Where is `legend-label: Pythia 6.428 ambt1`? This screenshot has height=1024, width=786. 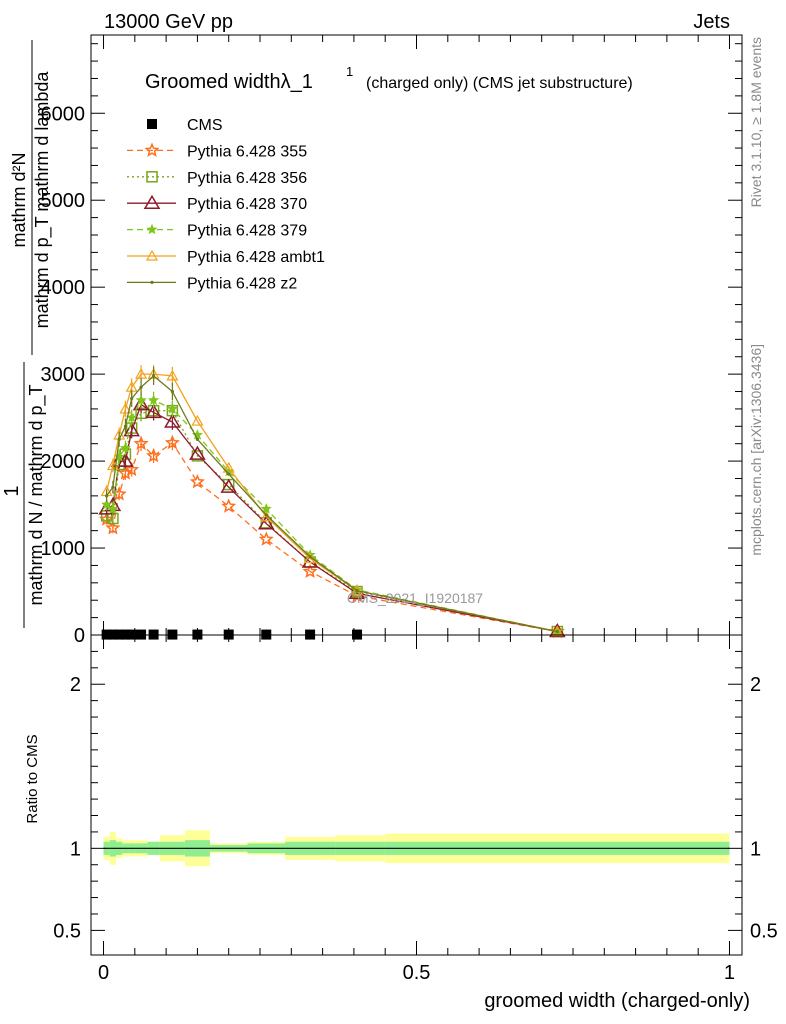 legend-label: Pythia 6.428 ambt1 is located at coordinates (256, 257).